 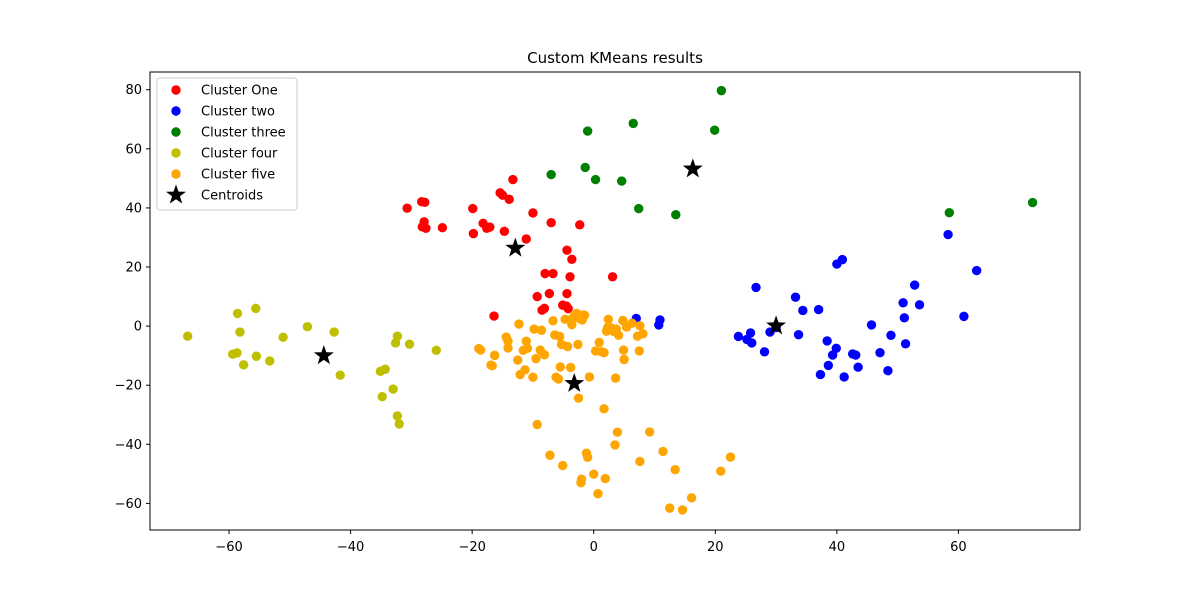 I want to click on y-tick-label: −60, so click(x=128, y=504).